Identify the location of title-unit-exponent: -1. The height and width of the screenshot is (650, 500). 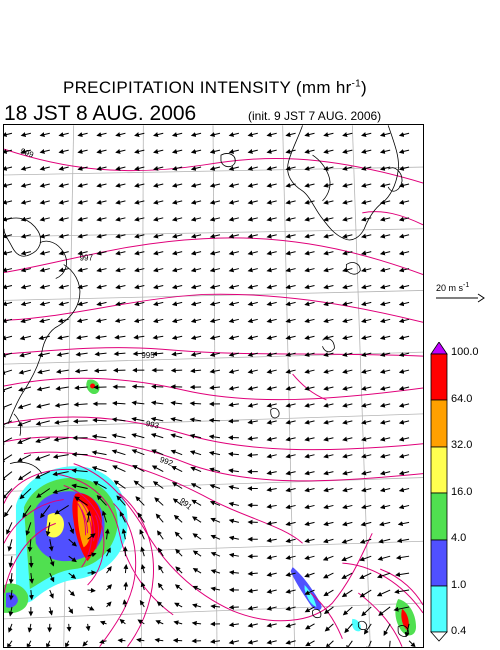
(356, 84).